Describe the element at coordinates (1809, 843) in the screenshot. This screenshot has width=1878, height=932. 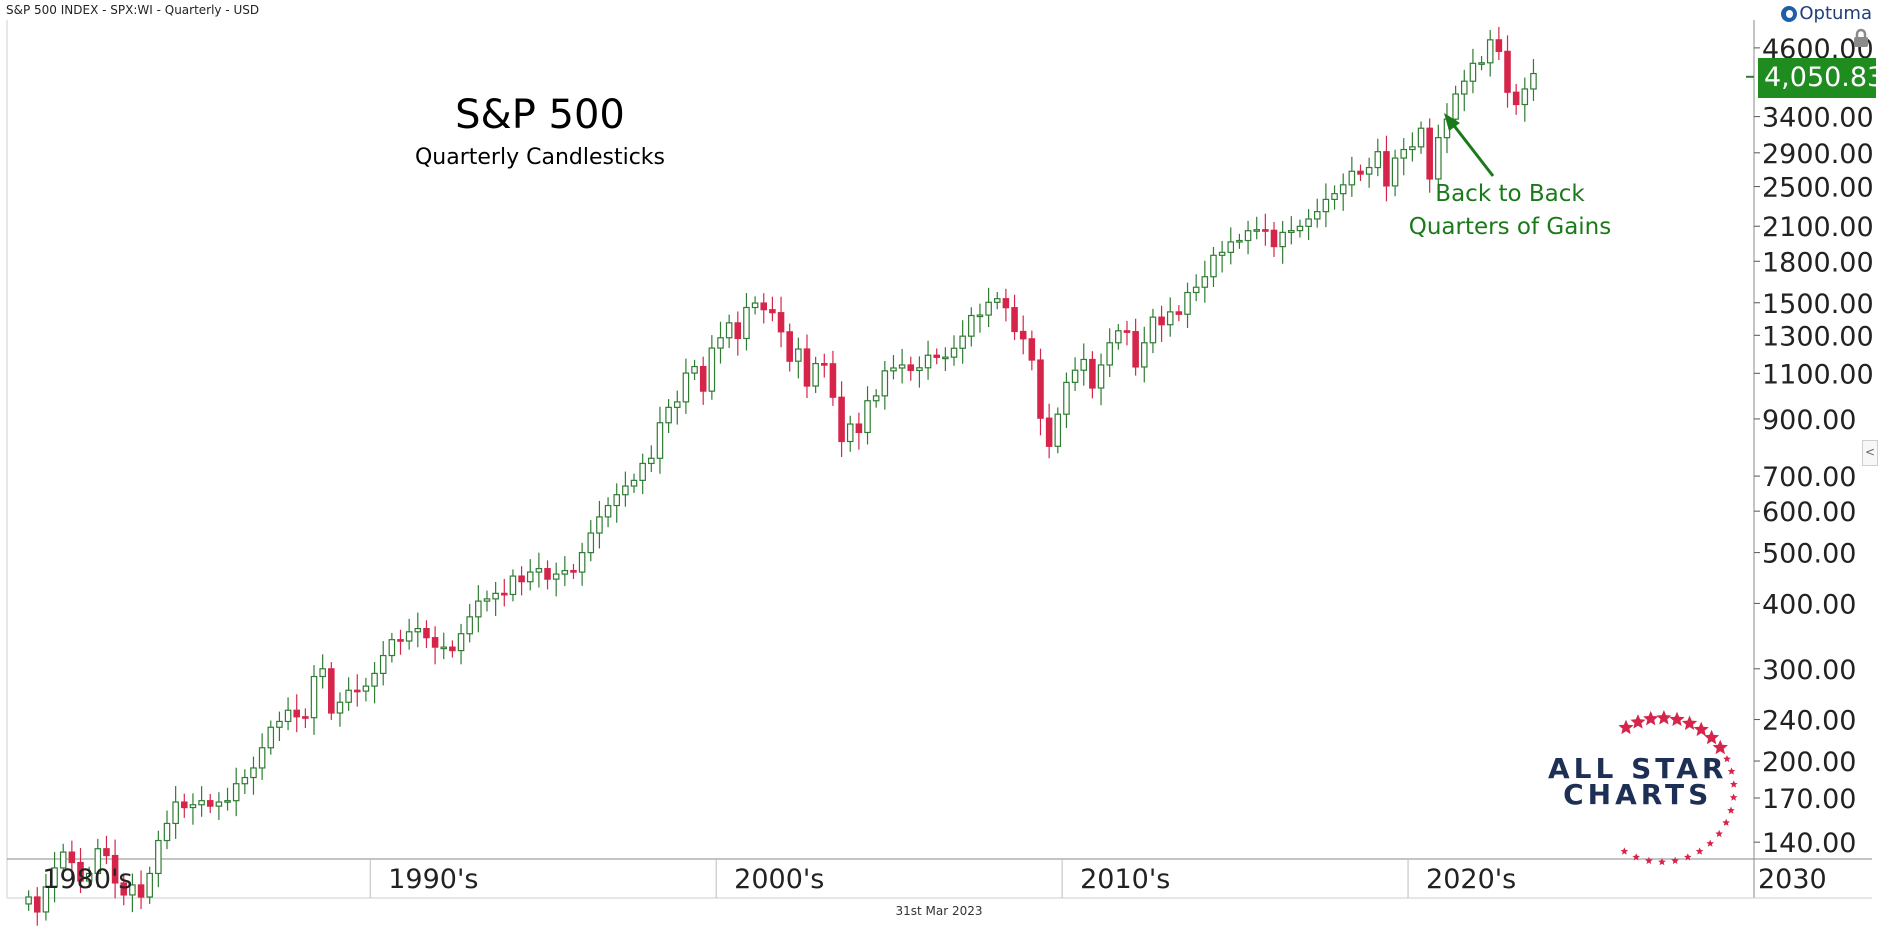
I see `y-tick-label: 140.00` at that location.